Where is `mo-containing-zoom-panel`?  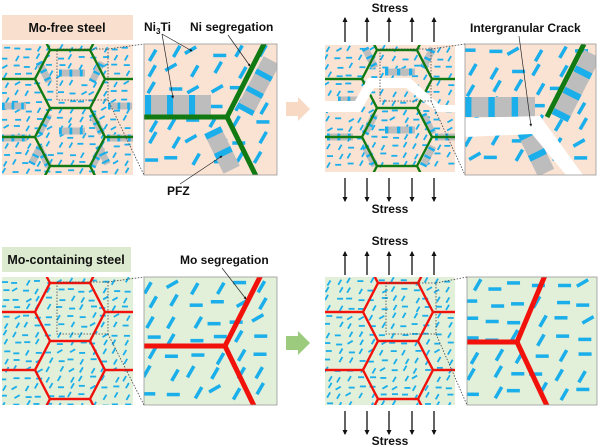 mo-containing-zoom-panel is located at coordinates (210, 341).